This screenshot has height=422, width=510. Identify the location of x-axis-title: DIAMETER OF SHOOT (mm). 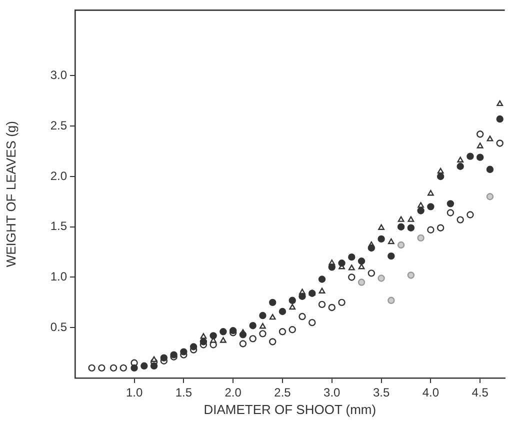
(290, 409).